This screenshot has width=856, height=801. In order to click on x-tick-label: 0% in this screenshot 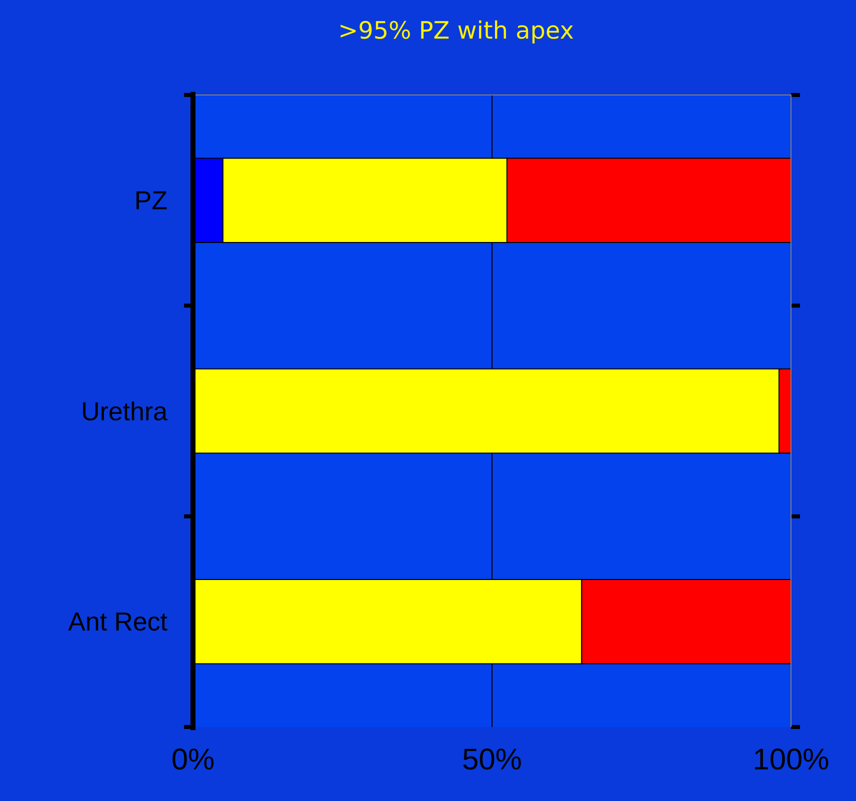, I will do `click(193, 759)`.